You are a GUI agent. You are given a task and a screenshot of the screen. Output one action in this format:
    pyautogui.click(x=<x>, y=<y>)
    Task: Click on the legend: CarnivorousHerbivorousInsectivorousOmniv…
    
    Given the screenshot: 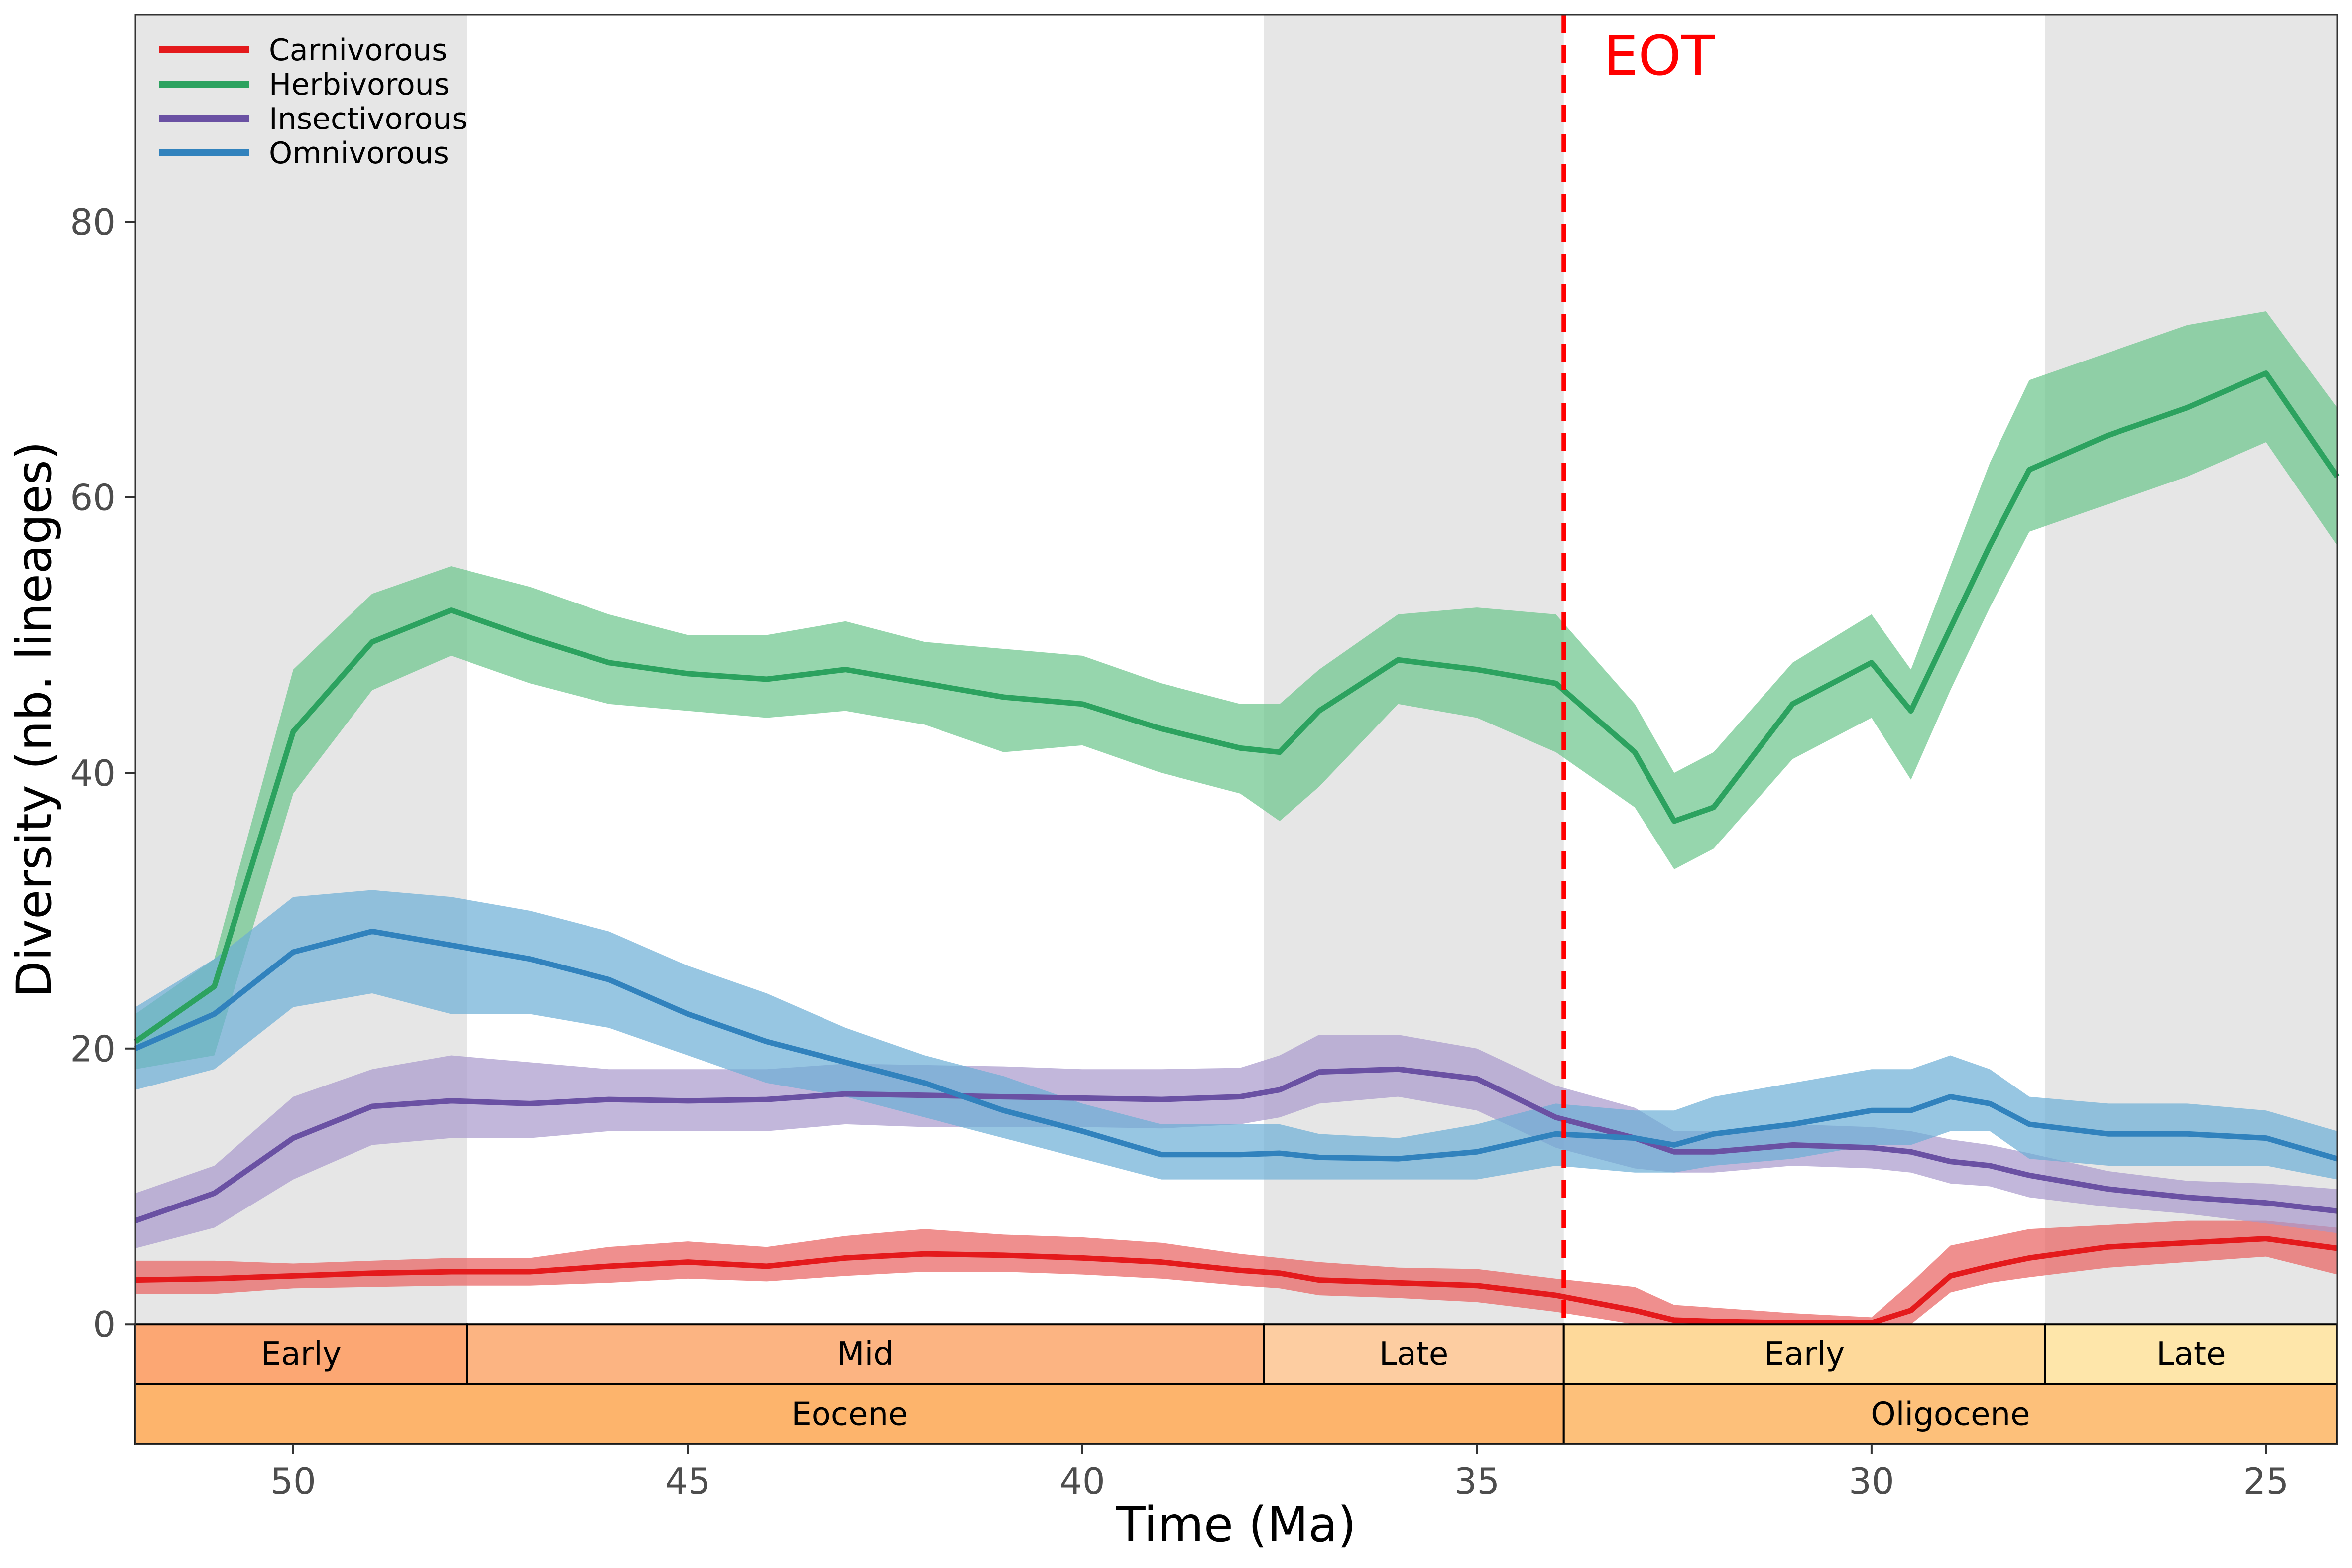 What is the action you would take?
    pyautogui.click(x=313, y=102)
    